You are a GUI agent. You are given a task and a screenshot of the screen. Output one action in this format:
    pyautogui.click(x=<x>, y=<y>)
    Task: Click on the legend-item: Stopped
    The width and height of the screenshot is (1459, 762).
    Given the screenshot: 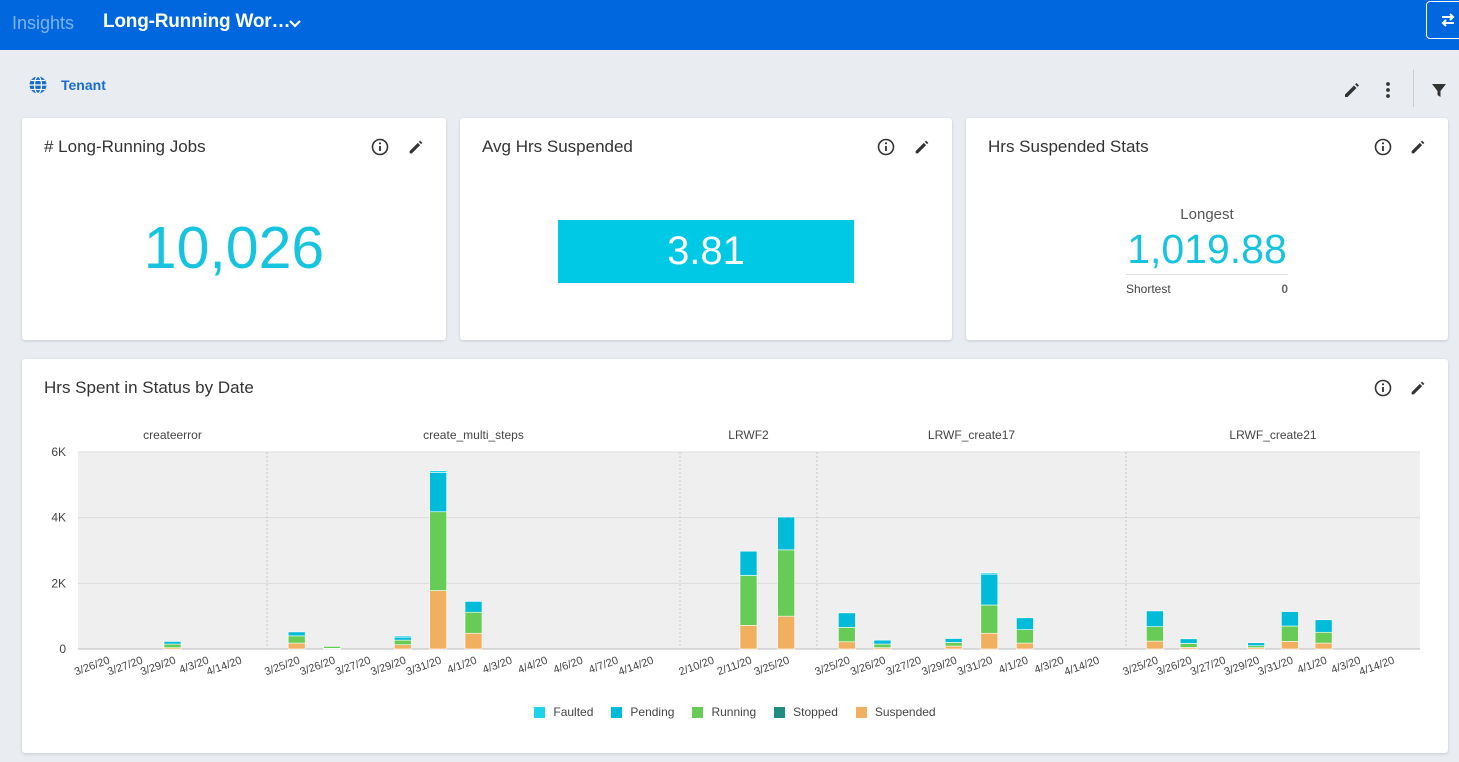 What is the action you would take?
    pyautogui.click(x=806, y=712)
    